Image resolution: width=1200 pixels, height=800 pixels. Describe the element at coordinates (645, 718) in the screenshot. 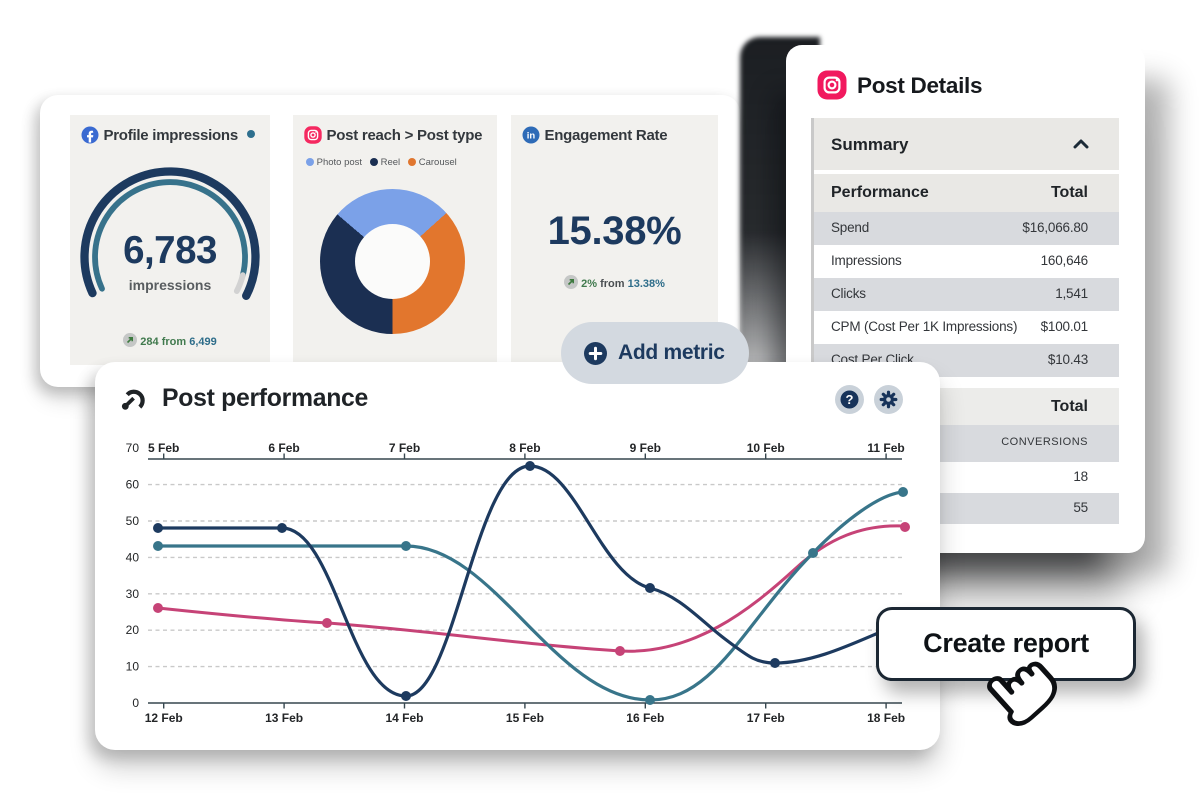

I see `svg-text: 16 Feb` at that location.